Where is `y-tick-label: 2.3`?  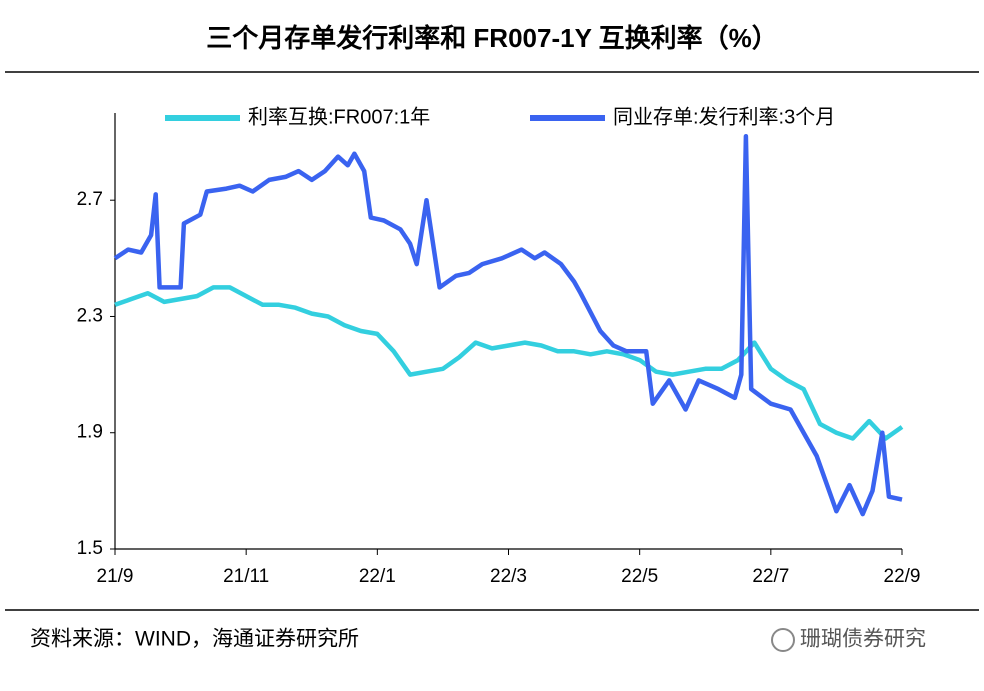
y-tick-label: 2.3 is located at coordinates (90, 315).